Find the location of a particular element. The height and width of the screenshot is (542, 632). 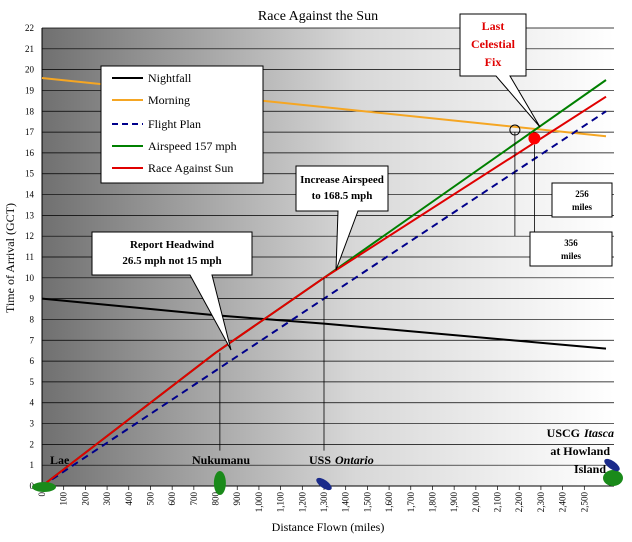

fix-ring-marker is located at coordinates (515, 130).